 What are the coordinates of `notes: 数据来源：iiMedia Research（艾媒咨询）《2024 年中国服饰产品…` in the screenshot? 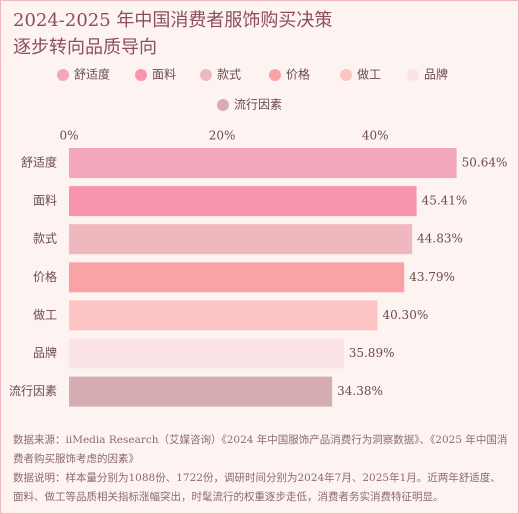 It's located at (261, 469).